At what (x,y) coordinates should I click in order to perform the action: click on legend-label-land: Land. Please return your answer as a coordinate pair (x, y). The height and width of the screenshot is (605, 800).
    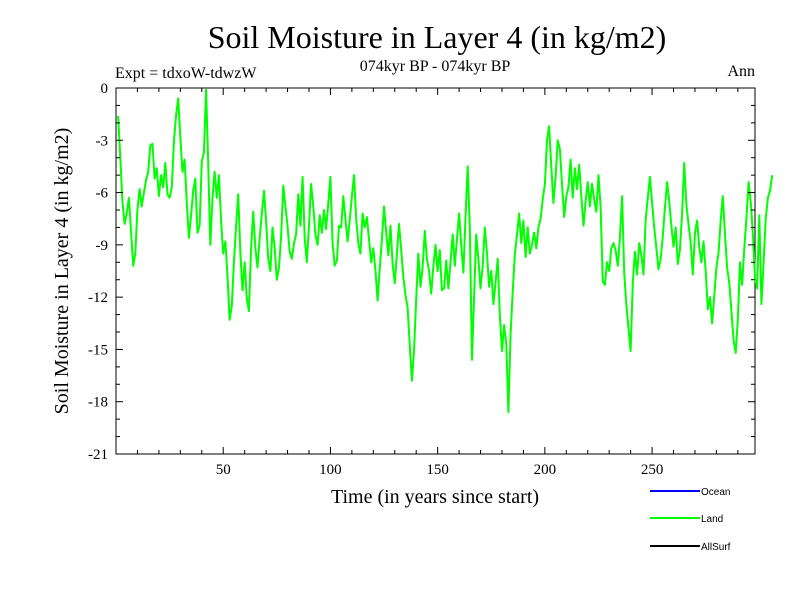
    Looking at the image, I should click on (712, 519).